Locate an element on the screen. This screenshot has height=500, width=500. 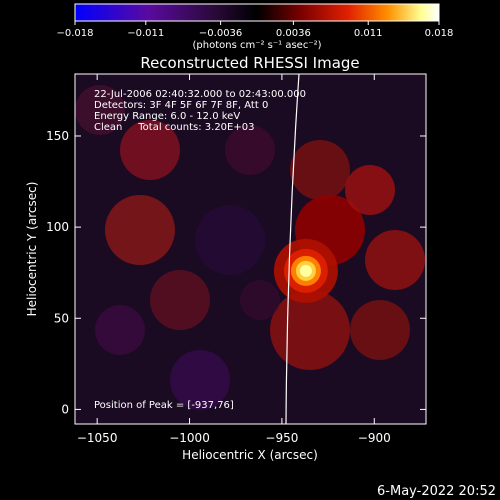
chart-title: Reconstructed RHESSI Image is located at coordinates (249, 63).